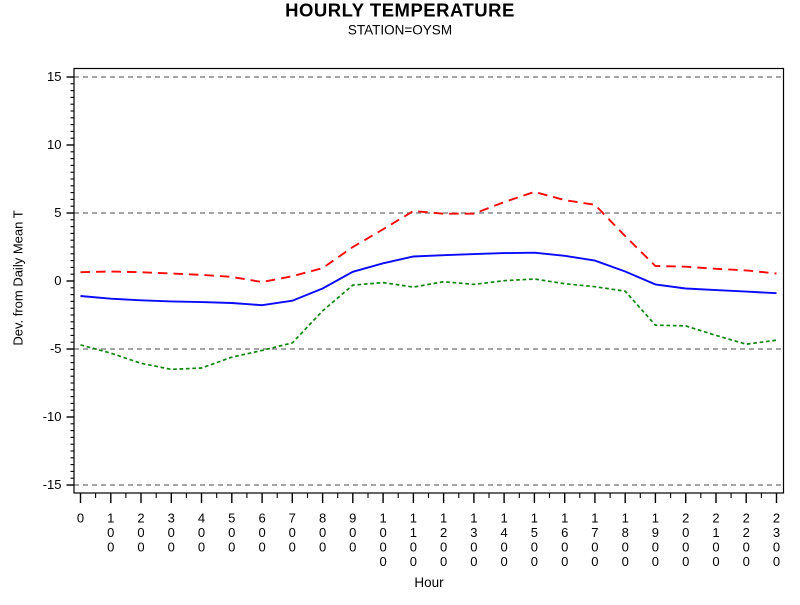  I want to click on svg-text: 10, so click(54, 144).